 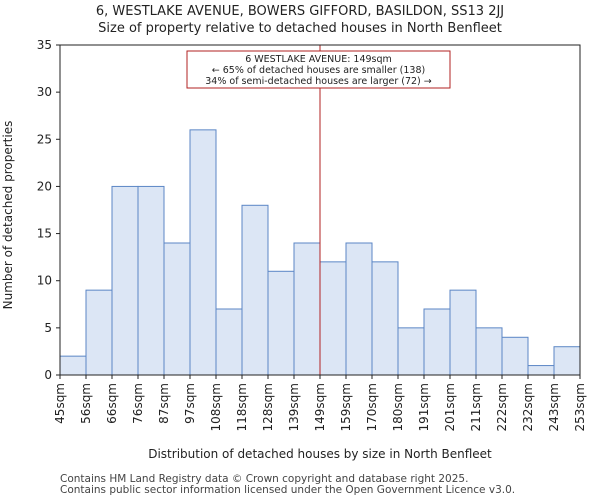 What do you see at coordinates (528, 407) in the screenshot?
I see `x-tick-label: 232sqm` at bounding box center [528, 407].